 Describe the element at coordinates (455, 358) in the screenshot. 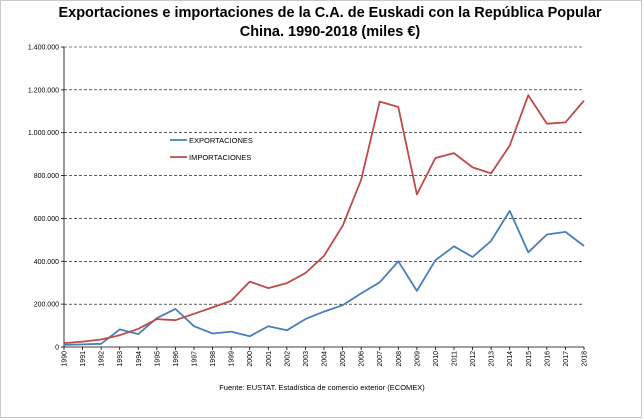

I see `x-tick-label: 2011` at that location.